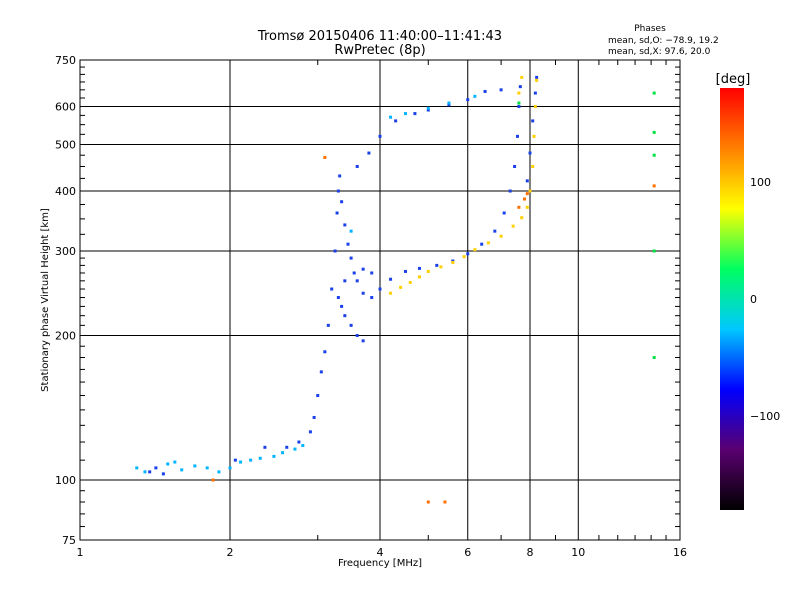  I want to click on x-tick-label: 1, so click(80, 552).